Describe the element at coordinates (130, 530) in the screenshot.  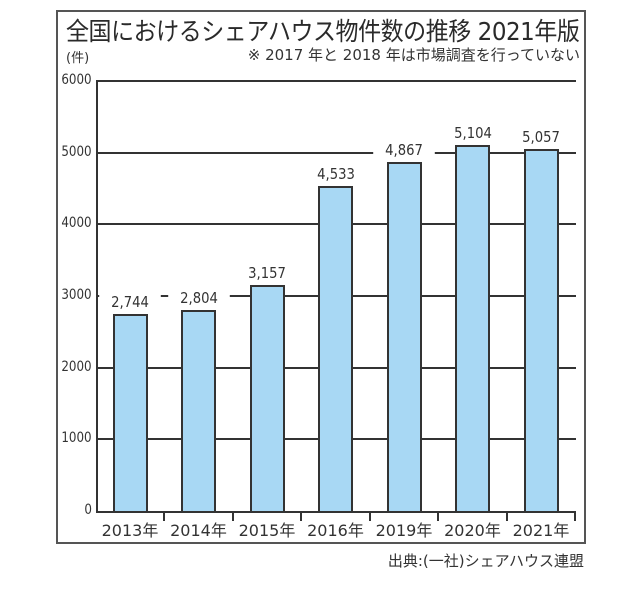
I see `x-tick-label: 2013年` at that location.